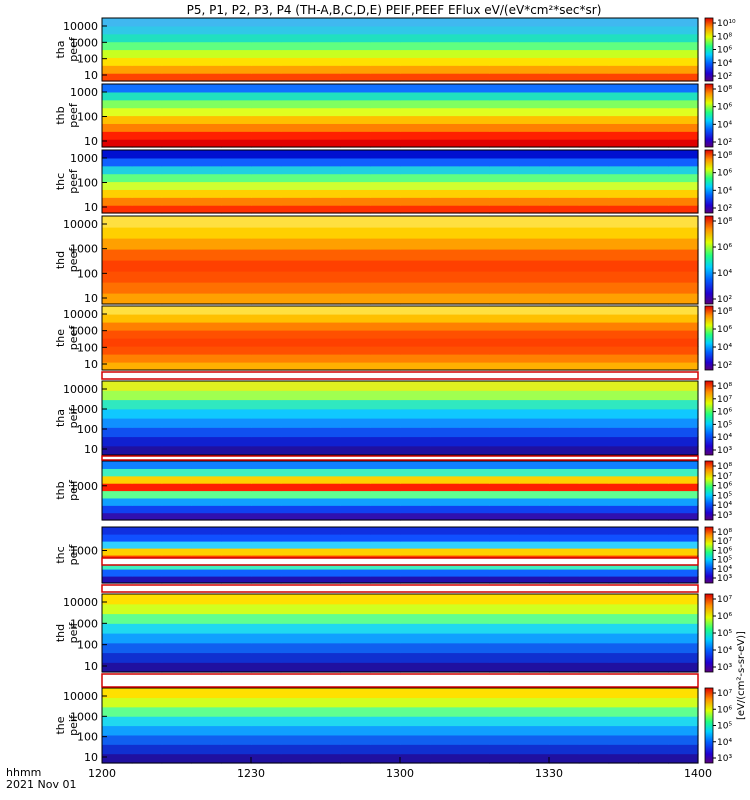 The width and height of the screenshot is (750, 800). I want to click on y-tick-label: 10000, so click(80, 696).